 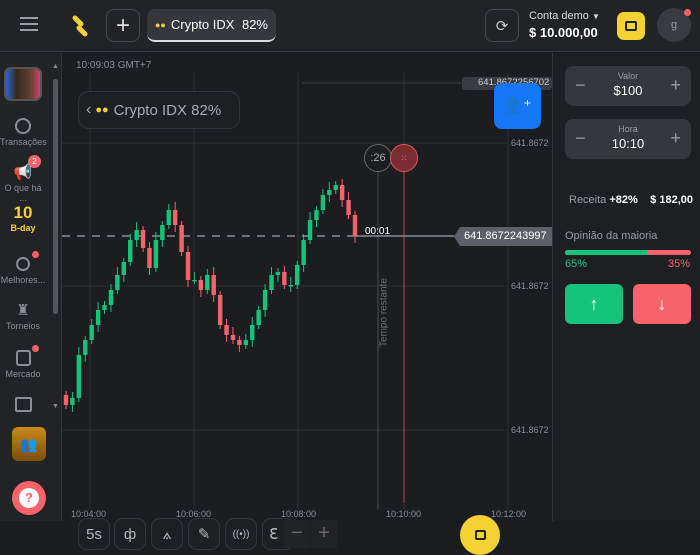 What do you see at coordinates (34, 161) in the screenshot?
I see `news-badge: 2` at bounding box center [34, 161].